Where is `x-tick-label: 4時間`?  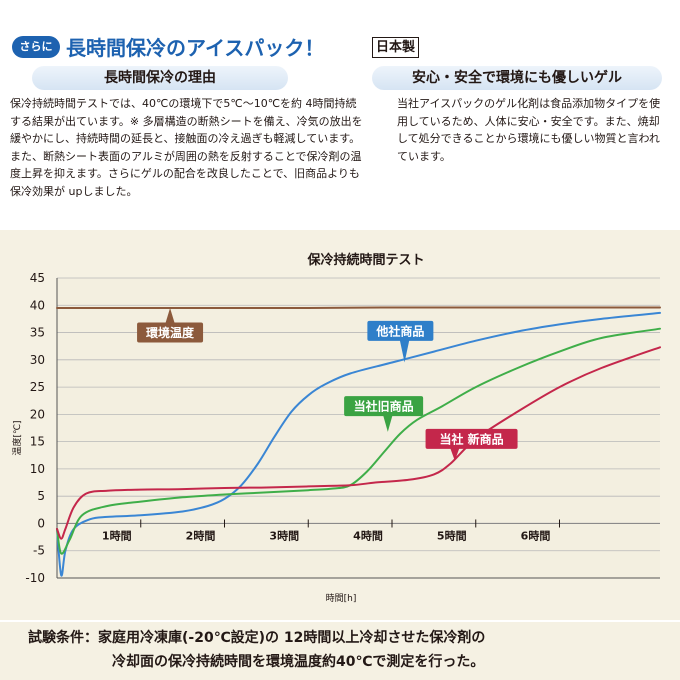 x-tick-label: 4時間 is located at coordinates (368, 535).